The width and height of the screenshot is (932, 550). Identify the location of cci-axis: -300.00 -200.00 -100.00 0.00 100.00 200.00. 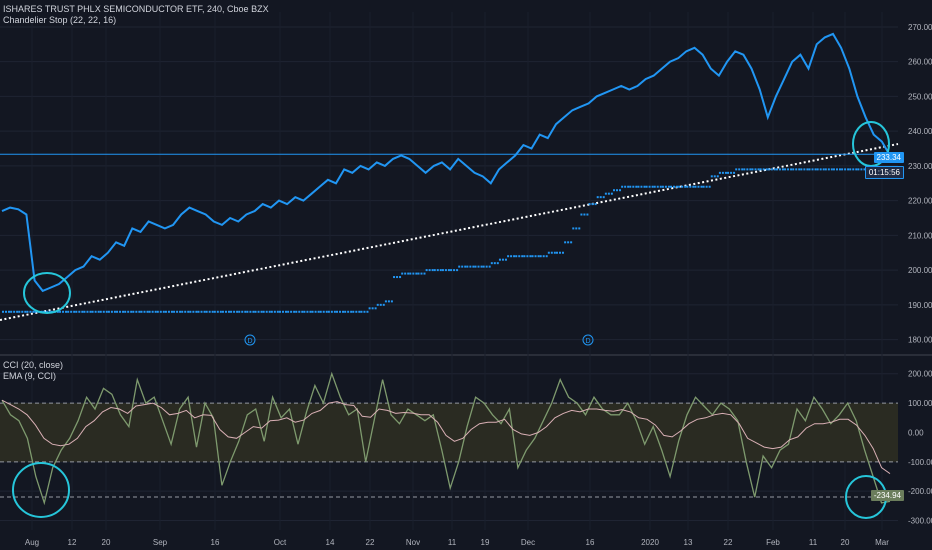
(920, 448).